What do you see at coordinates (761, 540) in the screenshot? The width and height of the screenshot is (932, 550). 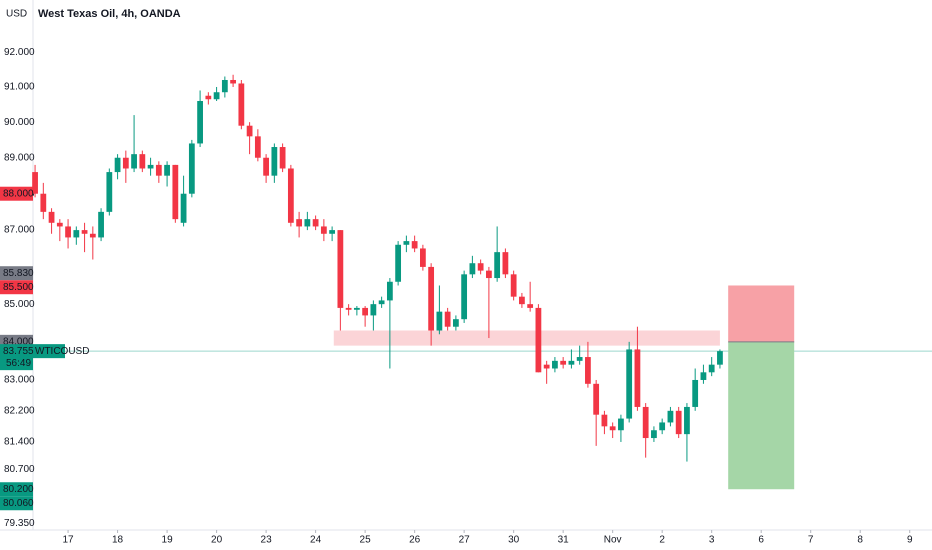 I see `x-tick-label: 6` at bounding box center [761, 540].